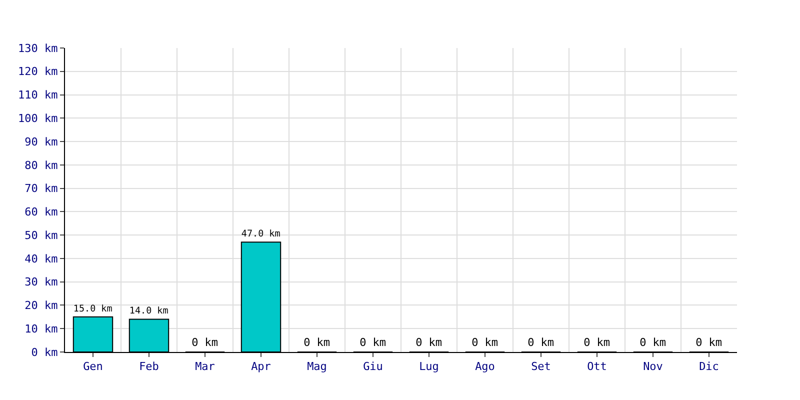 Image resolution: width=800 pixels, height=400 pixels. Describe the element at coordinates (41, 189) in the screenshot. I see `y-tick-label: 70 km` at that location.